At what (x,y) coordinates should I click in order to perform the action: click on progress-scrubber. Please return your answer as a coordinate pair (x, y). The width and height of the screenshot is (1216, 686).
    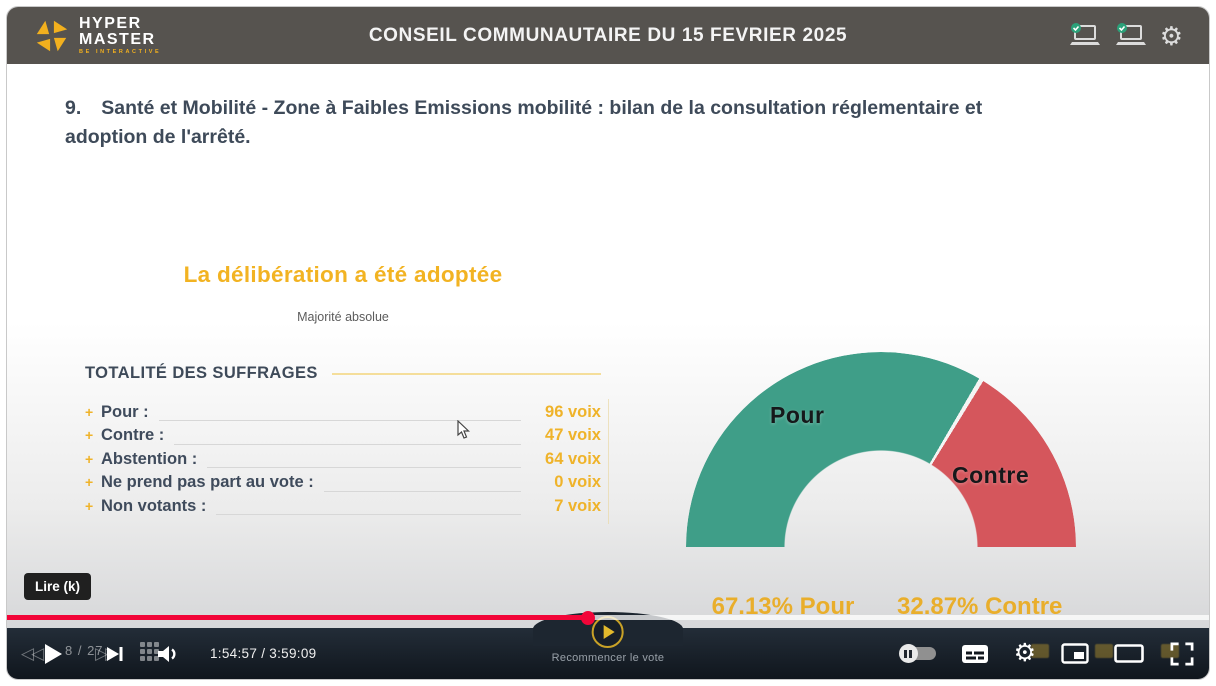
    Looking at the image, I should click on (587, 617).